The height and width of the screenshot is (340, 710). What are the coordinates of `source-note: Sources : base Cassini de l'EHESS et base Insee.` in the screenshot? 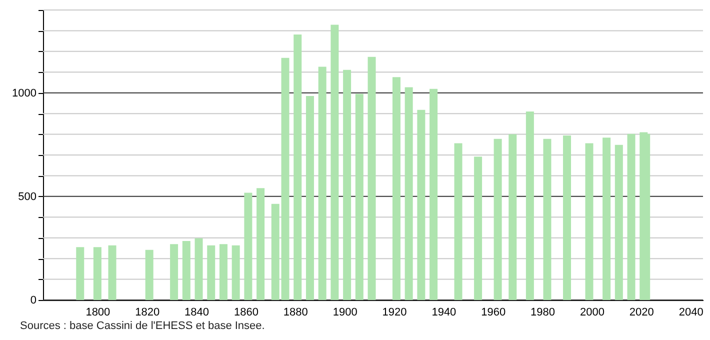 It's located at (142, 326).